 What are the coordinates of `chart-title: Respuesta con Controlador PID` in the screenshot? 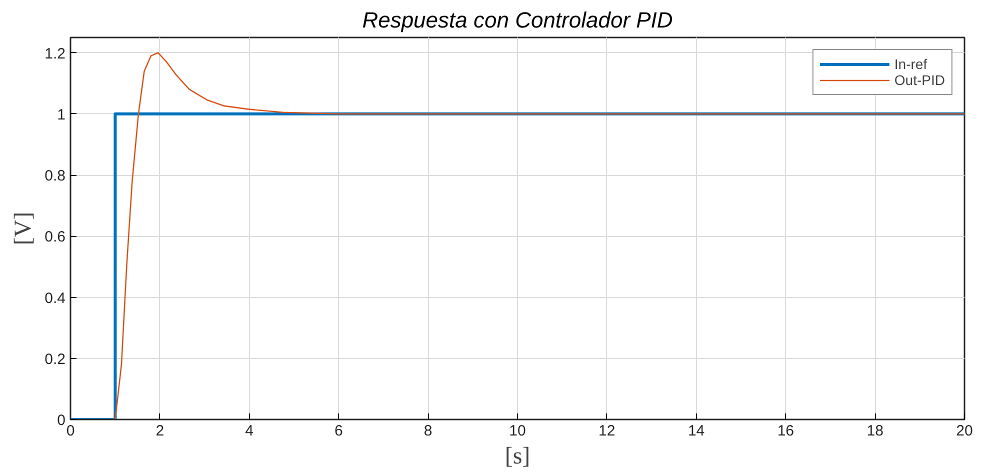 It's located at (517, 20).